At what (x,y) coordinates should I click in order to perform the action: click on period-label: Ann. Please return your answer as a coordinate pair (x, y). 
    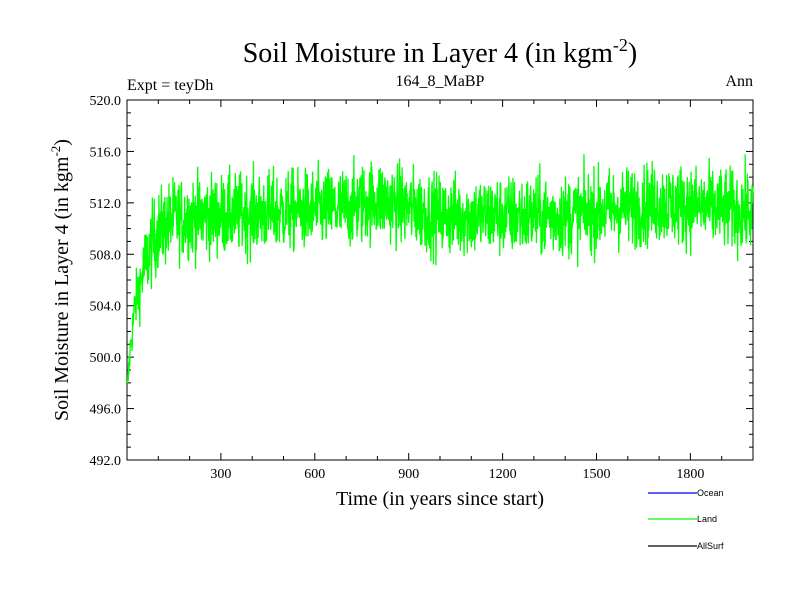
    Looking at the image, I should click on (739, 81).